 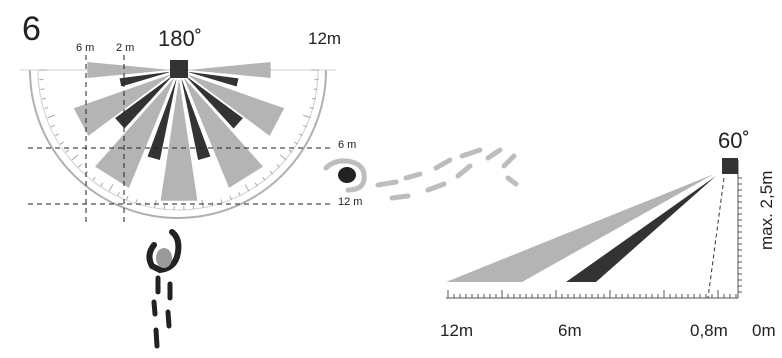 I want to click on step-number: 6, so click(x=31, y=29).